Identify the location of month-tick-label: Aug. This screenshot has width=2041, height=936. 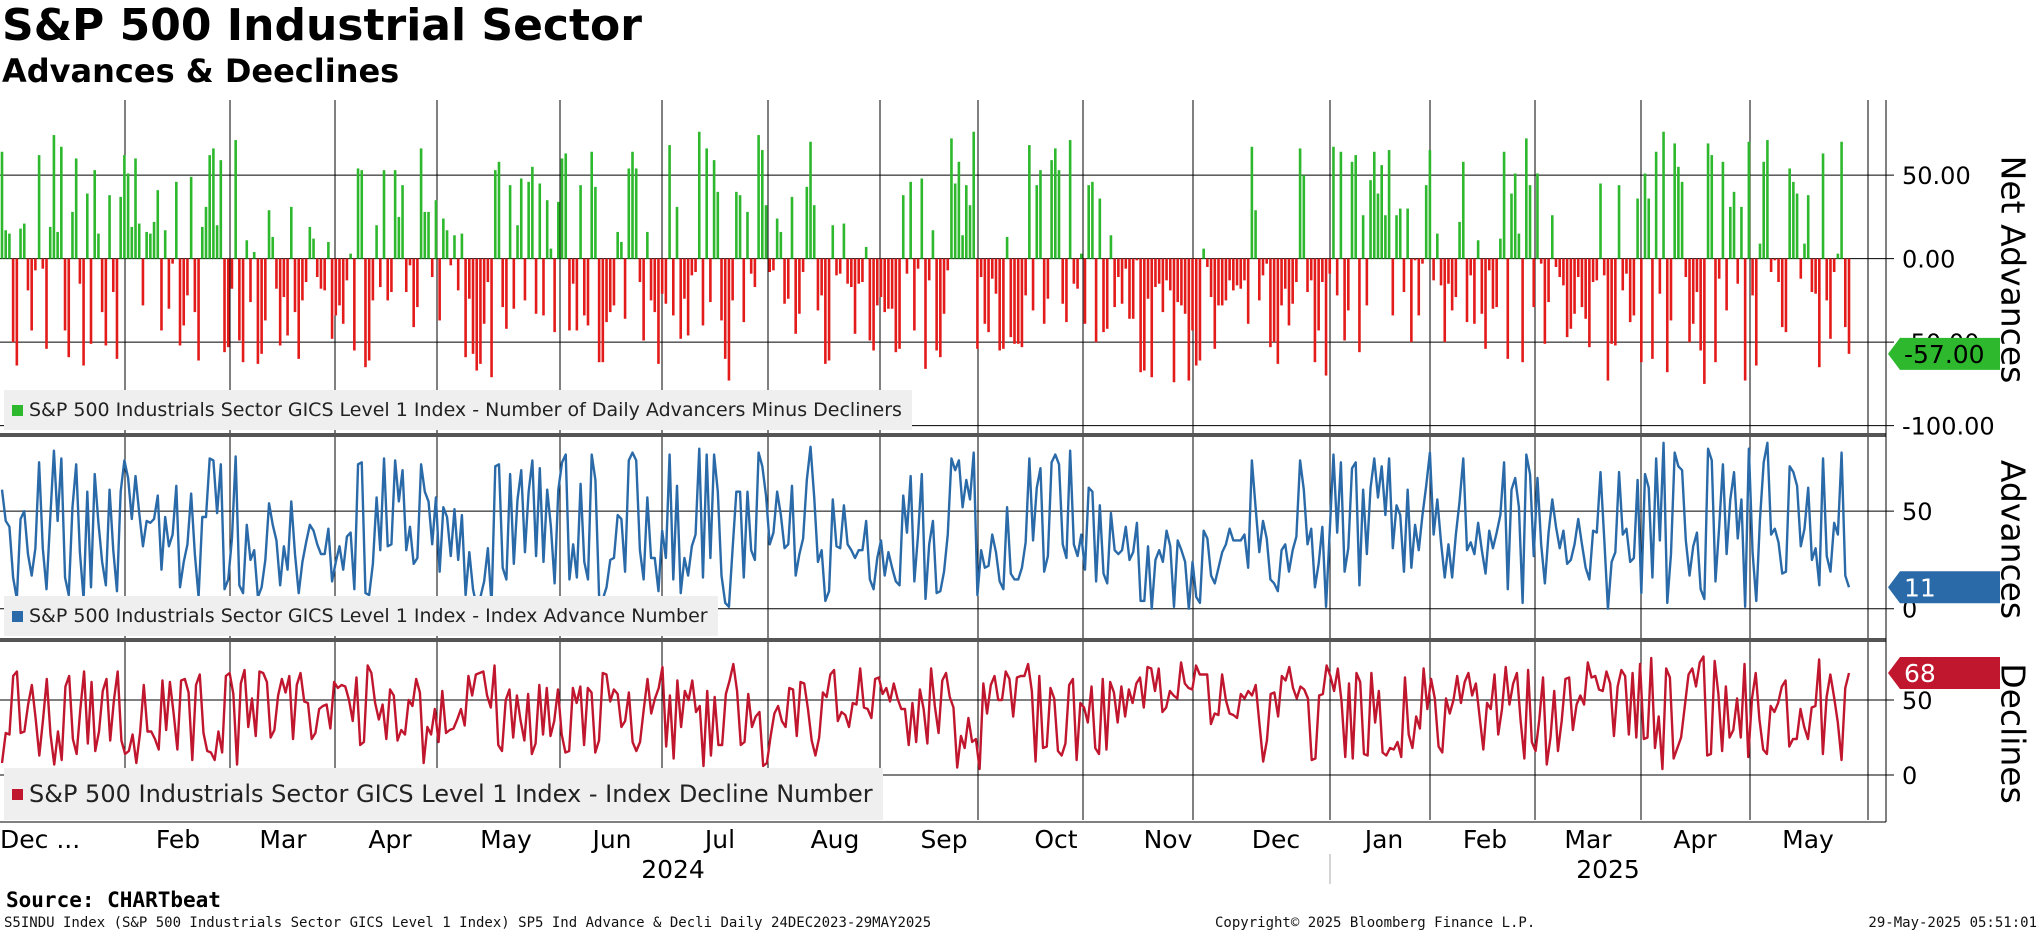
(835, 839).